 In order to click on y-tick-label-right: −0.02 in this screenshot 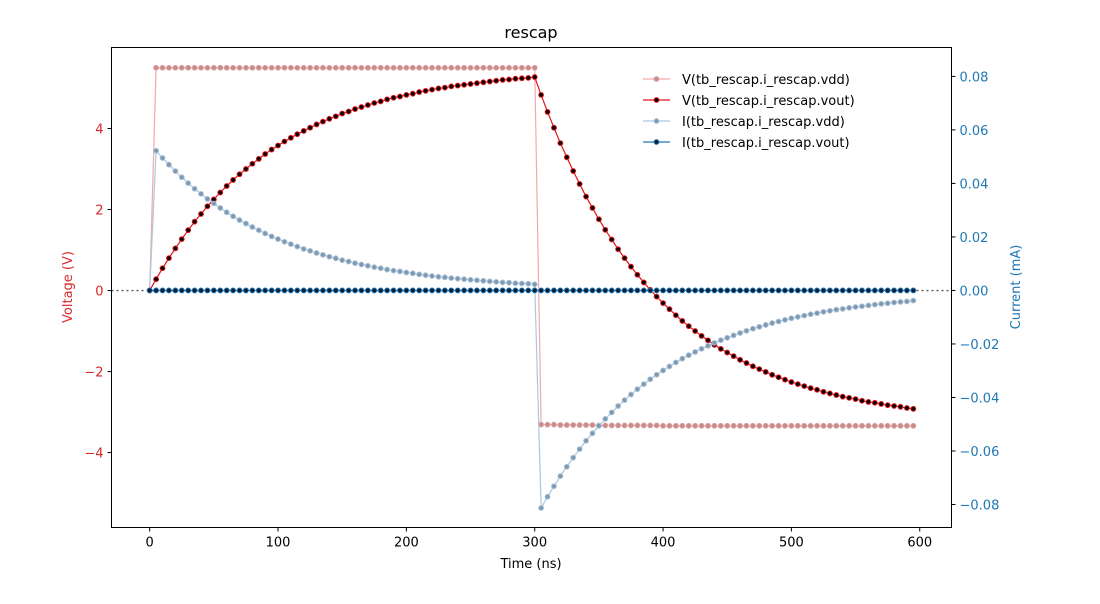, I will do `click(980, 345)`.